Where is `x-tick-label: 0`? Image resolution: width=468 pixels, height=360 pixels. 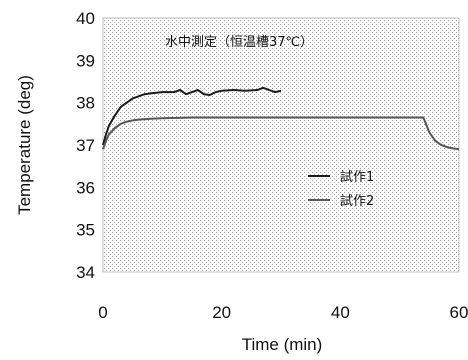 x-tick-label: 0 is located at coordinates (102, 312).